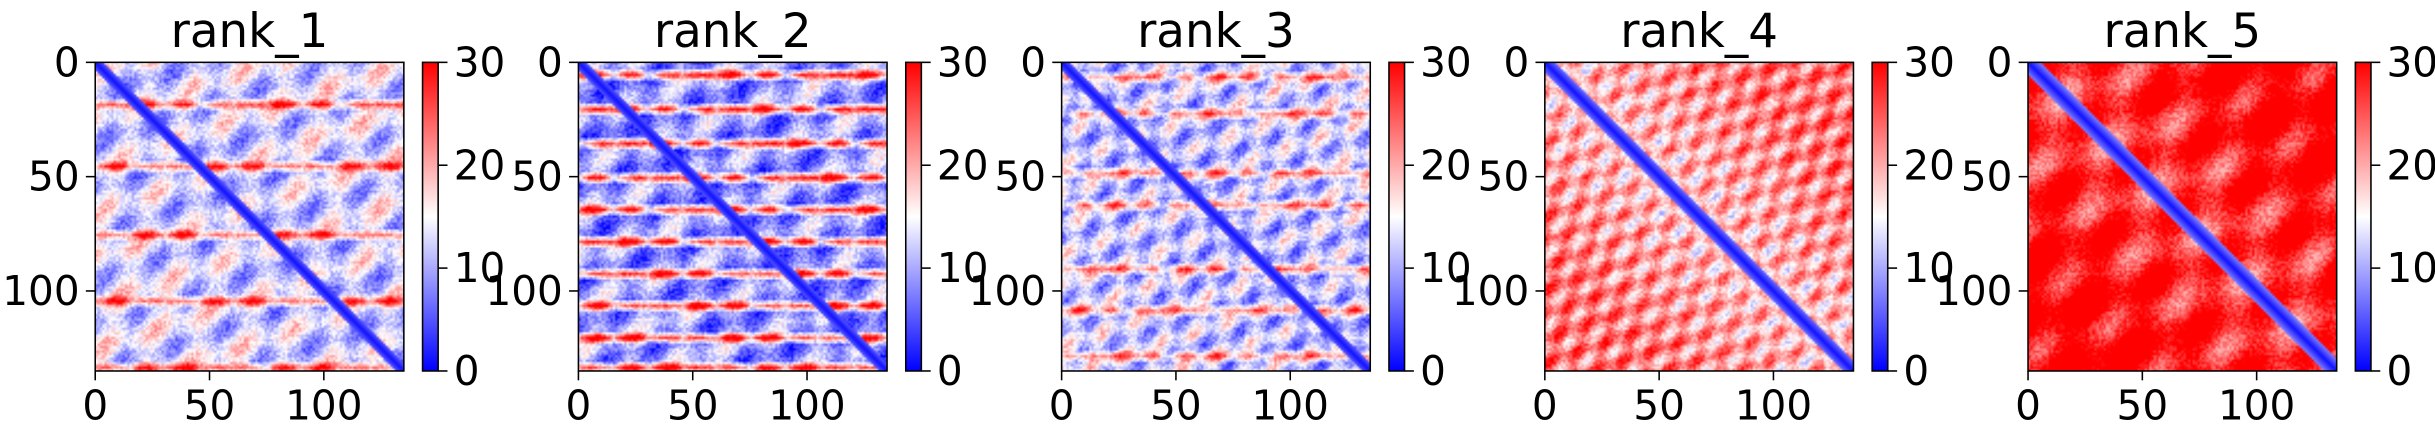 The width and height of the screenshot is (2435, 438). Describe the element at coordinates (733, 32) in the screenshot. I see `panel-title: rank_2` at that location.